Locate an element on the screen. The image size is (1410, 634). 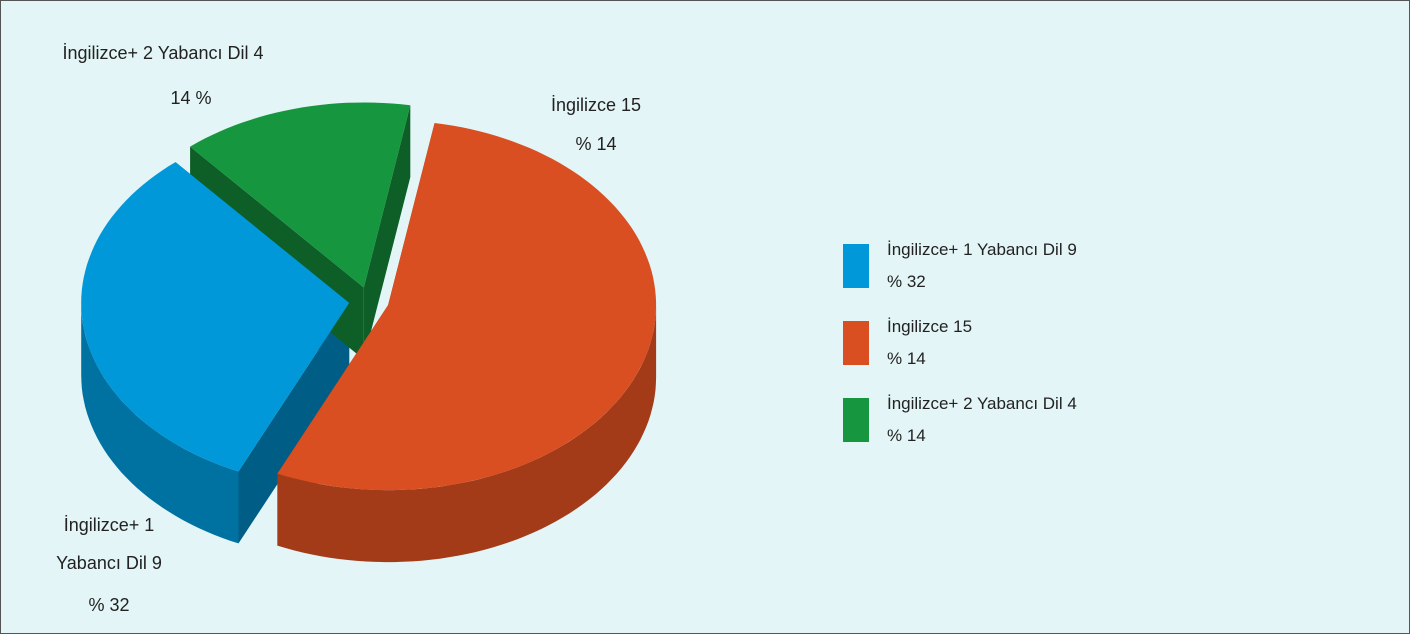
slice-label: İngilizce 15 is located at coordinates (596, 105).